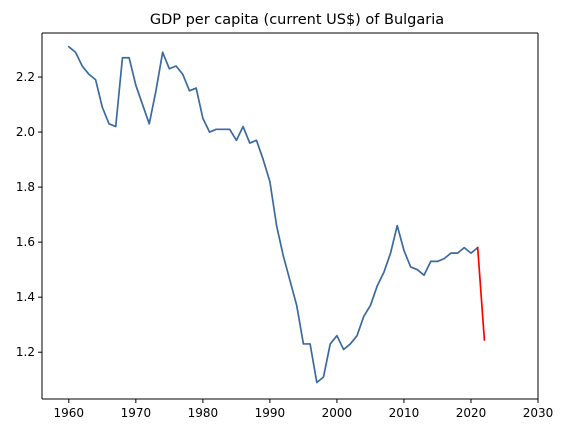  Describe the element at coordinates (538, 413) in the screenshot. I see `x-tick-label: 2030` at that location.